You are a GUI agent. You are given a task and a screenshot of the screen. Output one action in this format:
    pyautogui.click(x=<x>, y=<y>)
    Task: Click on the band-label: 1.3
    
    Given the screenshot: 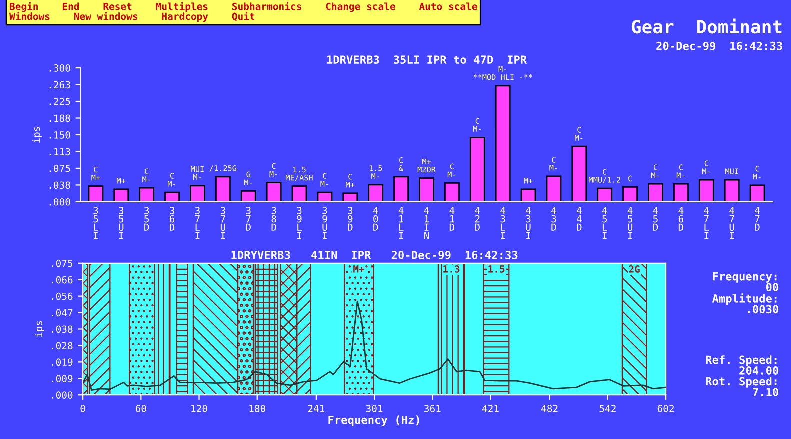 What is the action you would take?
    pyautogui.click(x=452, y=269)
    